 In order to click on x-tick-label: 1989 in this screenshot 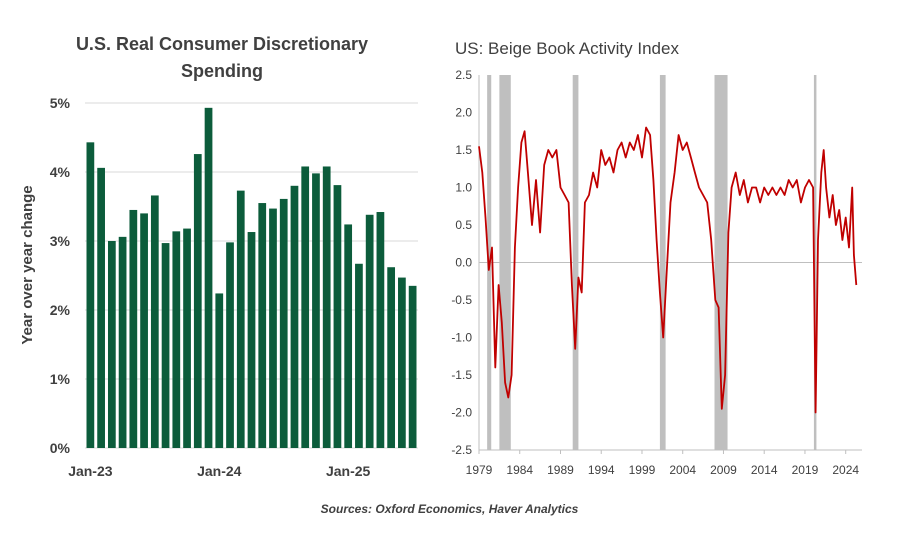, I will do `click(560, 470)`.